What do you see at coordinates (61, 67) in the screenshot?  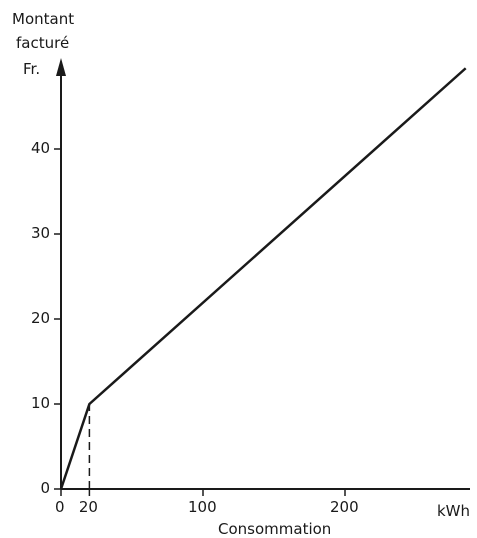 I see `y-axis-arrow-icon` at bounding box center [61, 67].